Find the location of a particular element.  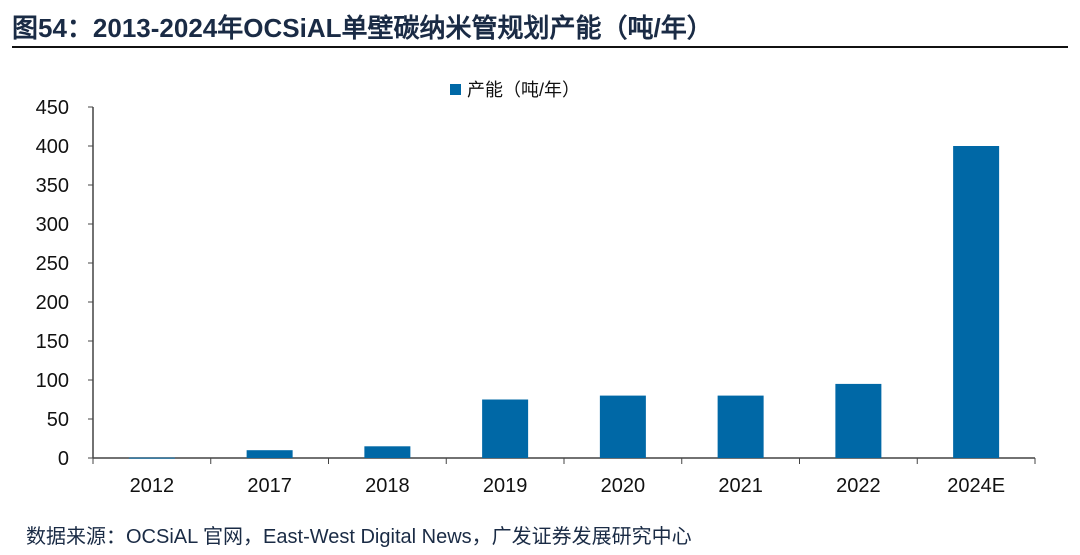

y-tick-label: 50 is located at coordinates (58, 420).